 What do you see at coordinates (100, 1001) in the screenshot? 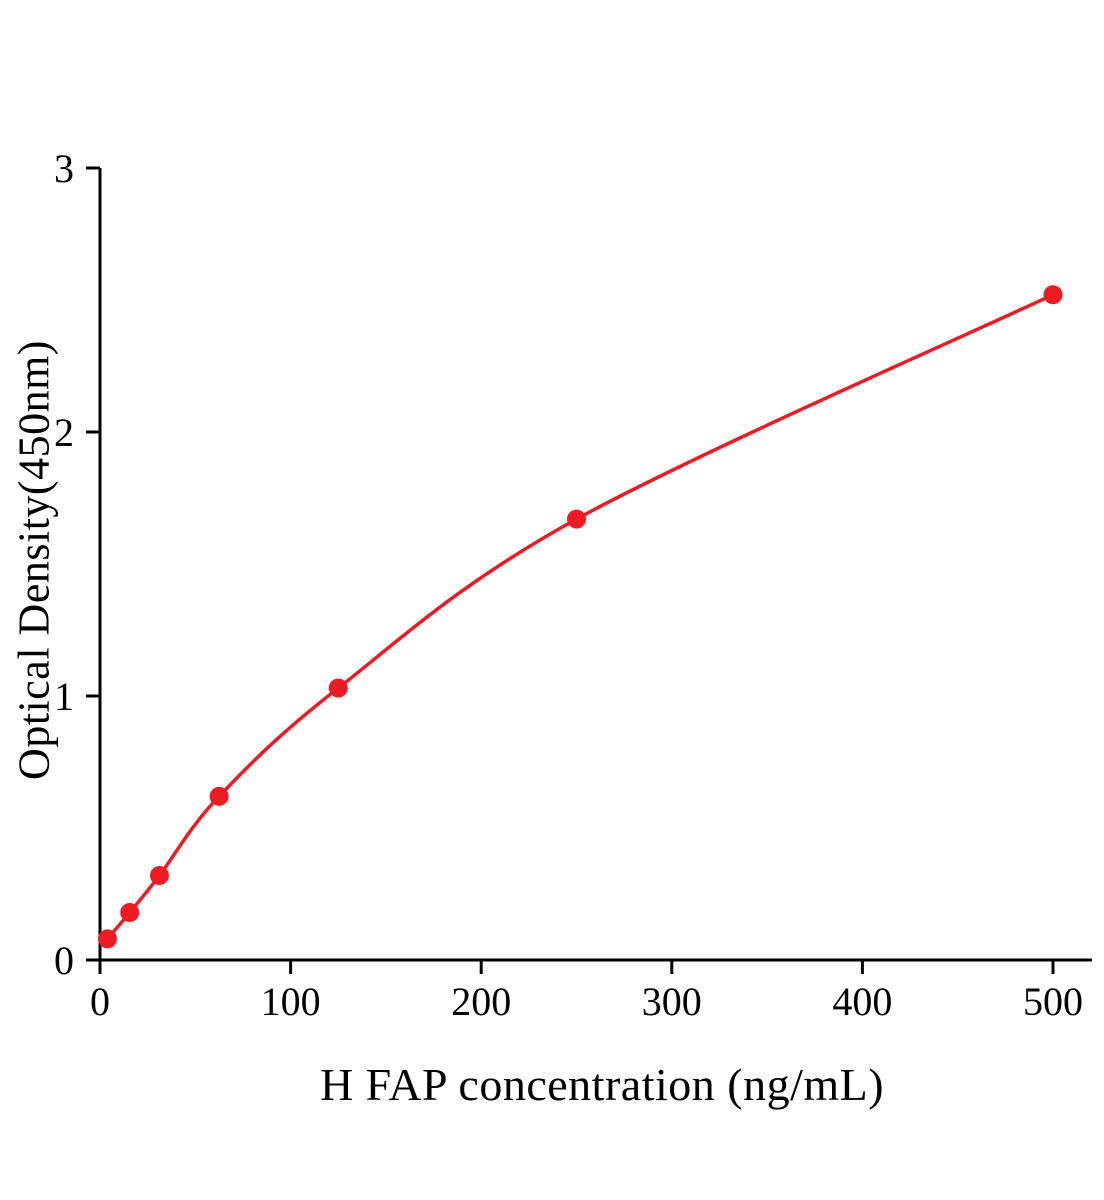
I see `x-tick-label: 0` at bounding box center [100, 1001].